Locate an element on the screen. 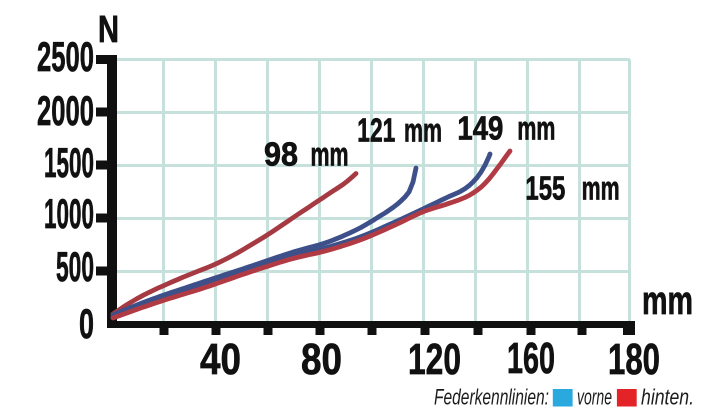 The image size is (712, 420). svg-text: 98 is located at coordinates (281, 154).